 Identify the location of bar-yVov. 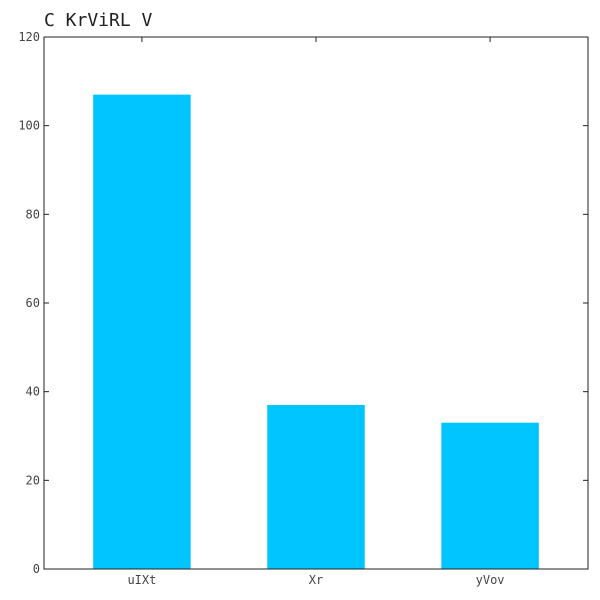
(489, 496).